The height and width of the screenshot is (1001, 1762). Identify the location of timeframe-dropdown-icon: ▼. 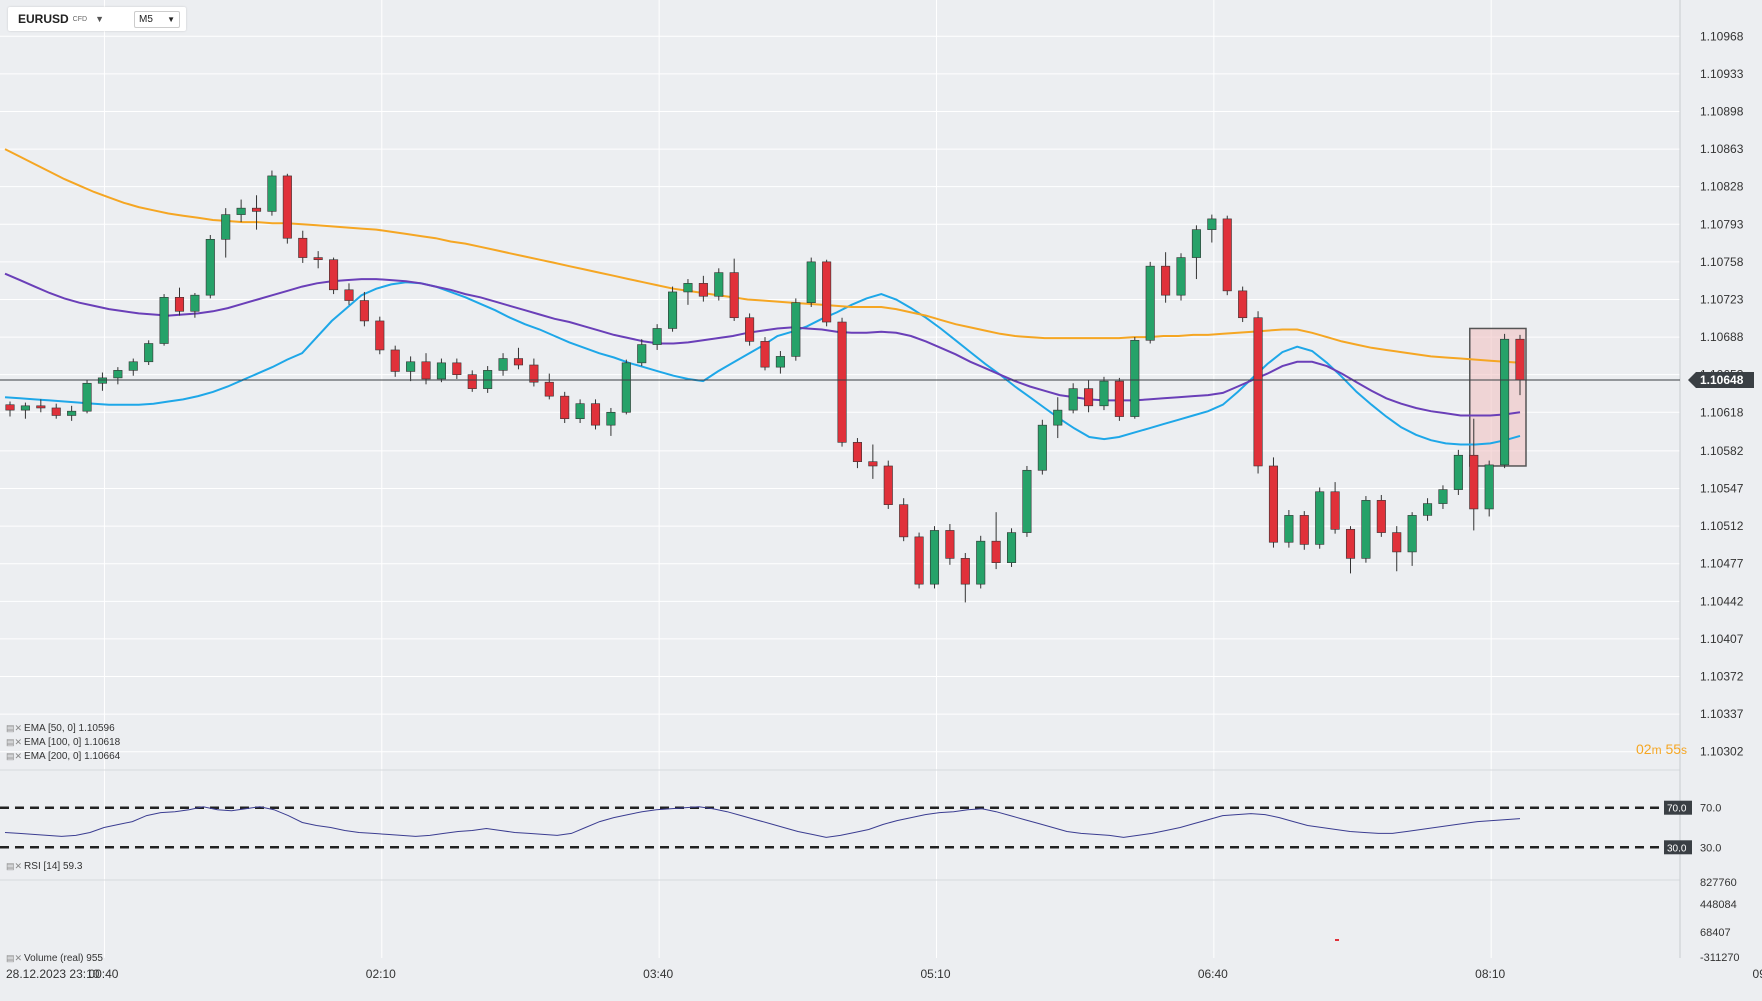
(171, 19).